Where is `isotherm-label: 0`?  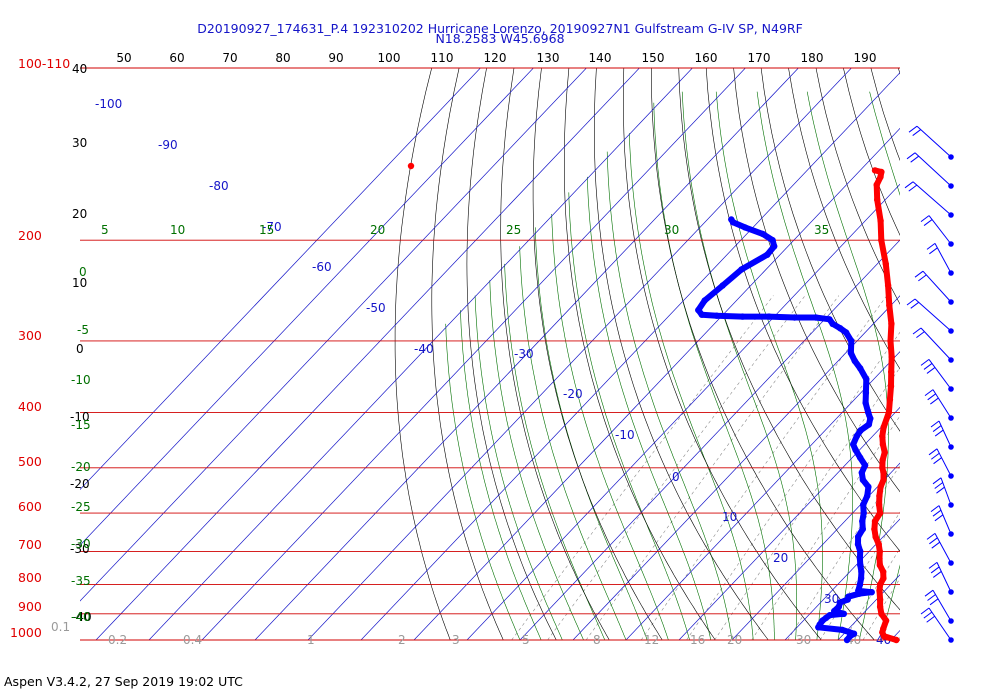 isotherm-label: 0 is located at coordinates (676, 477).